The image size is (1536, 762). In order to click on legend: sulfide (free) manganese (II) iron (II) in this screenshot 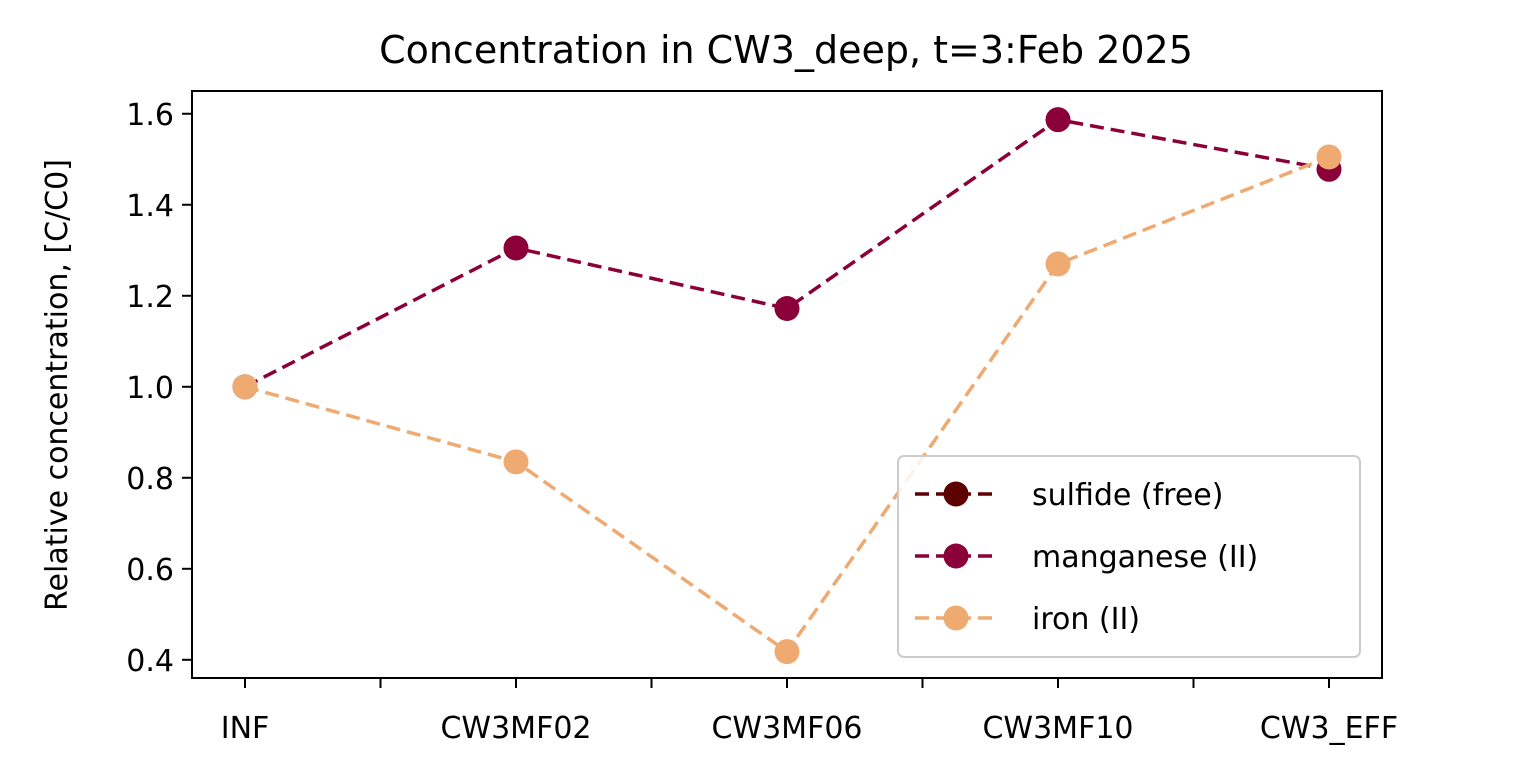, I will do `click(1129, 556)`.